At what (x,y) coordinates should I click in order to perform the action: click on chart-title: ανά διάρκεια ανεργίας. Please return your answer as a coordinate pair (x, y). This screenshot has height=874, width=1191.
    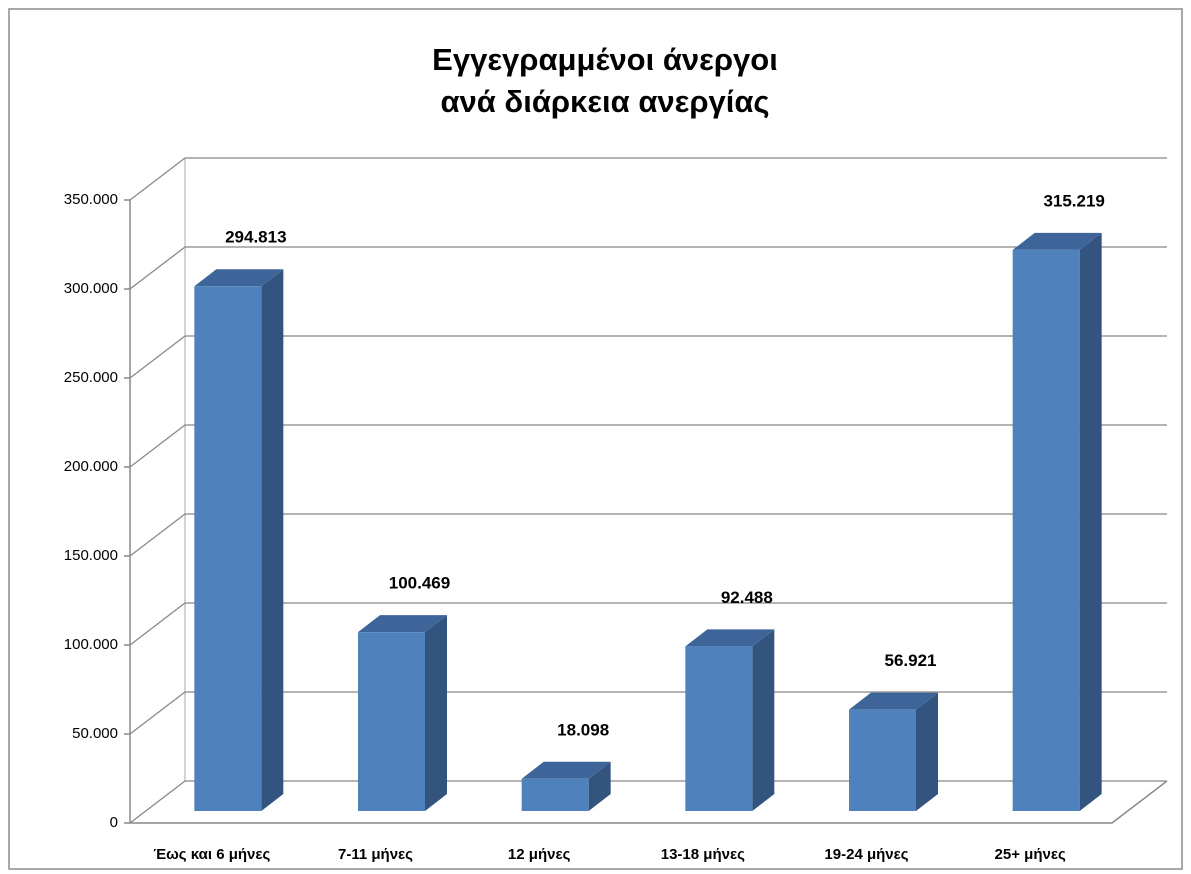
    Looking at the image, I should click on (604, 101).